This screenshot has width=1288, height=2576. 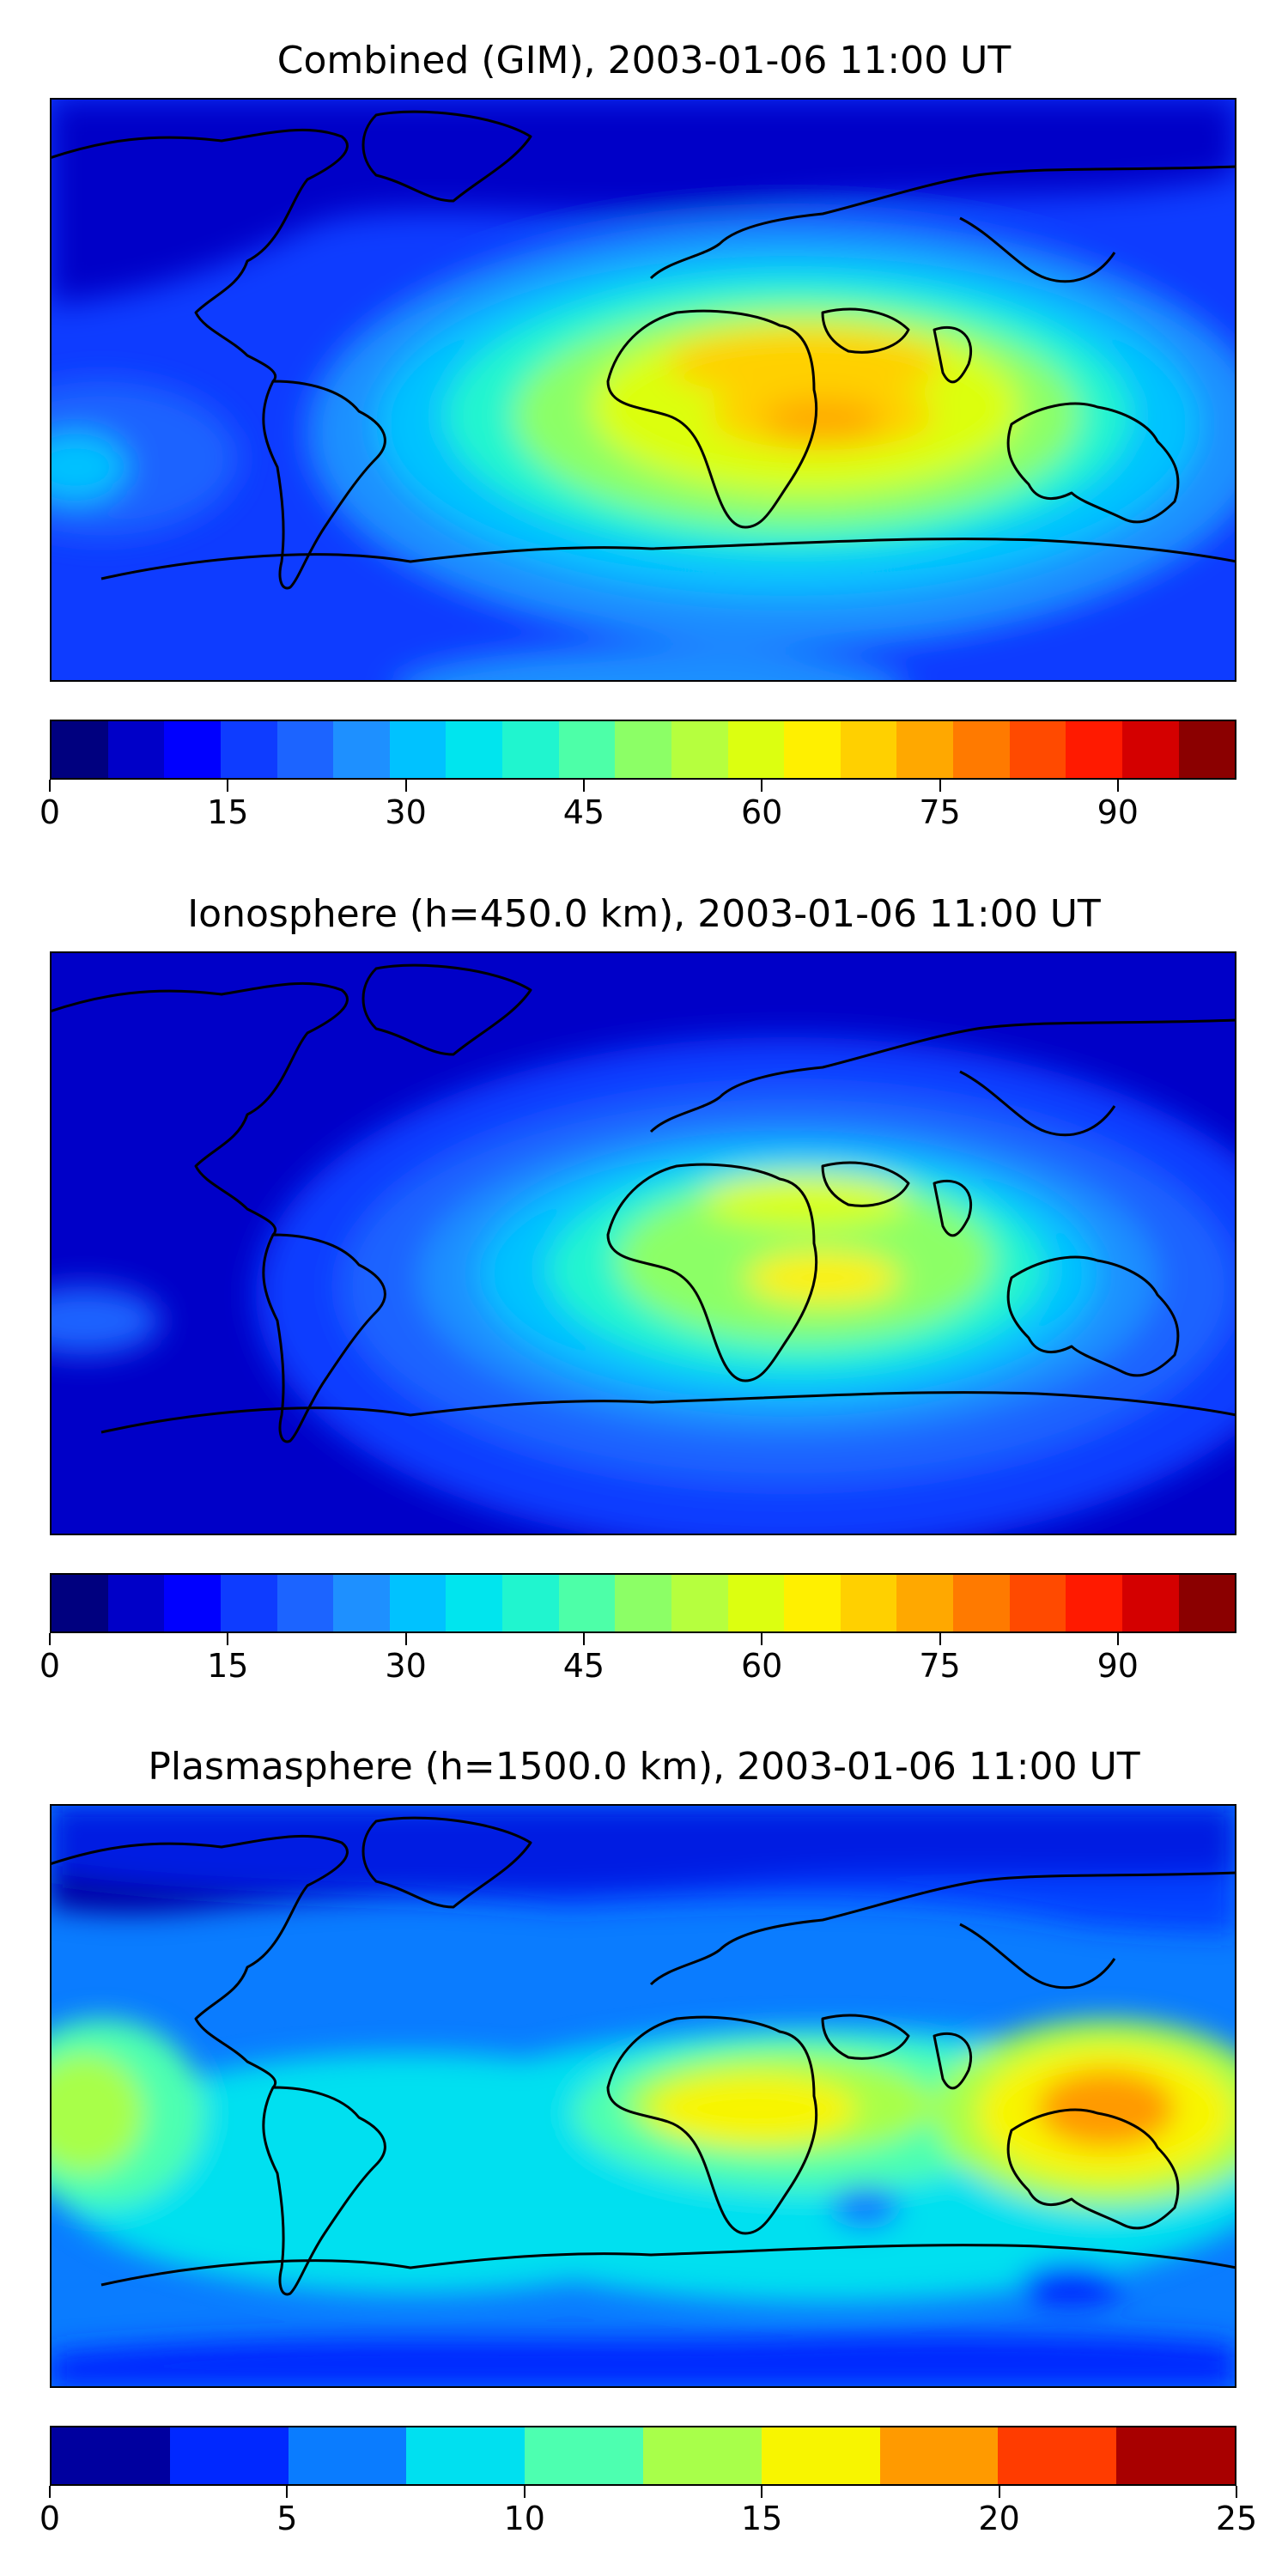 I want to click on colorbar-tick-label: 5, so click(x=287, y=2518).